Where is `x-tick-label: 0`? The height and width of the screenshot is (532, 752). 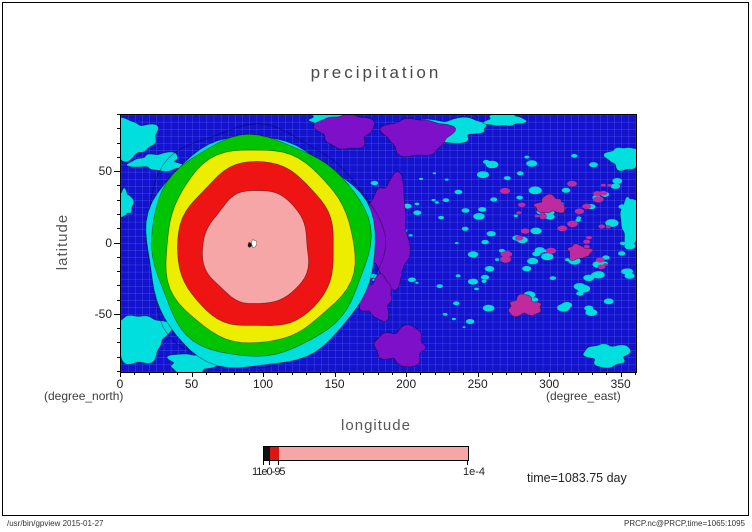
x-tick-label: 0 is located at coordinates (120, 384).